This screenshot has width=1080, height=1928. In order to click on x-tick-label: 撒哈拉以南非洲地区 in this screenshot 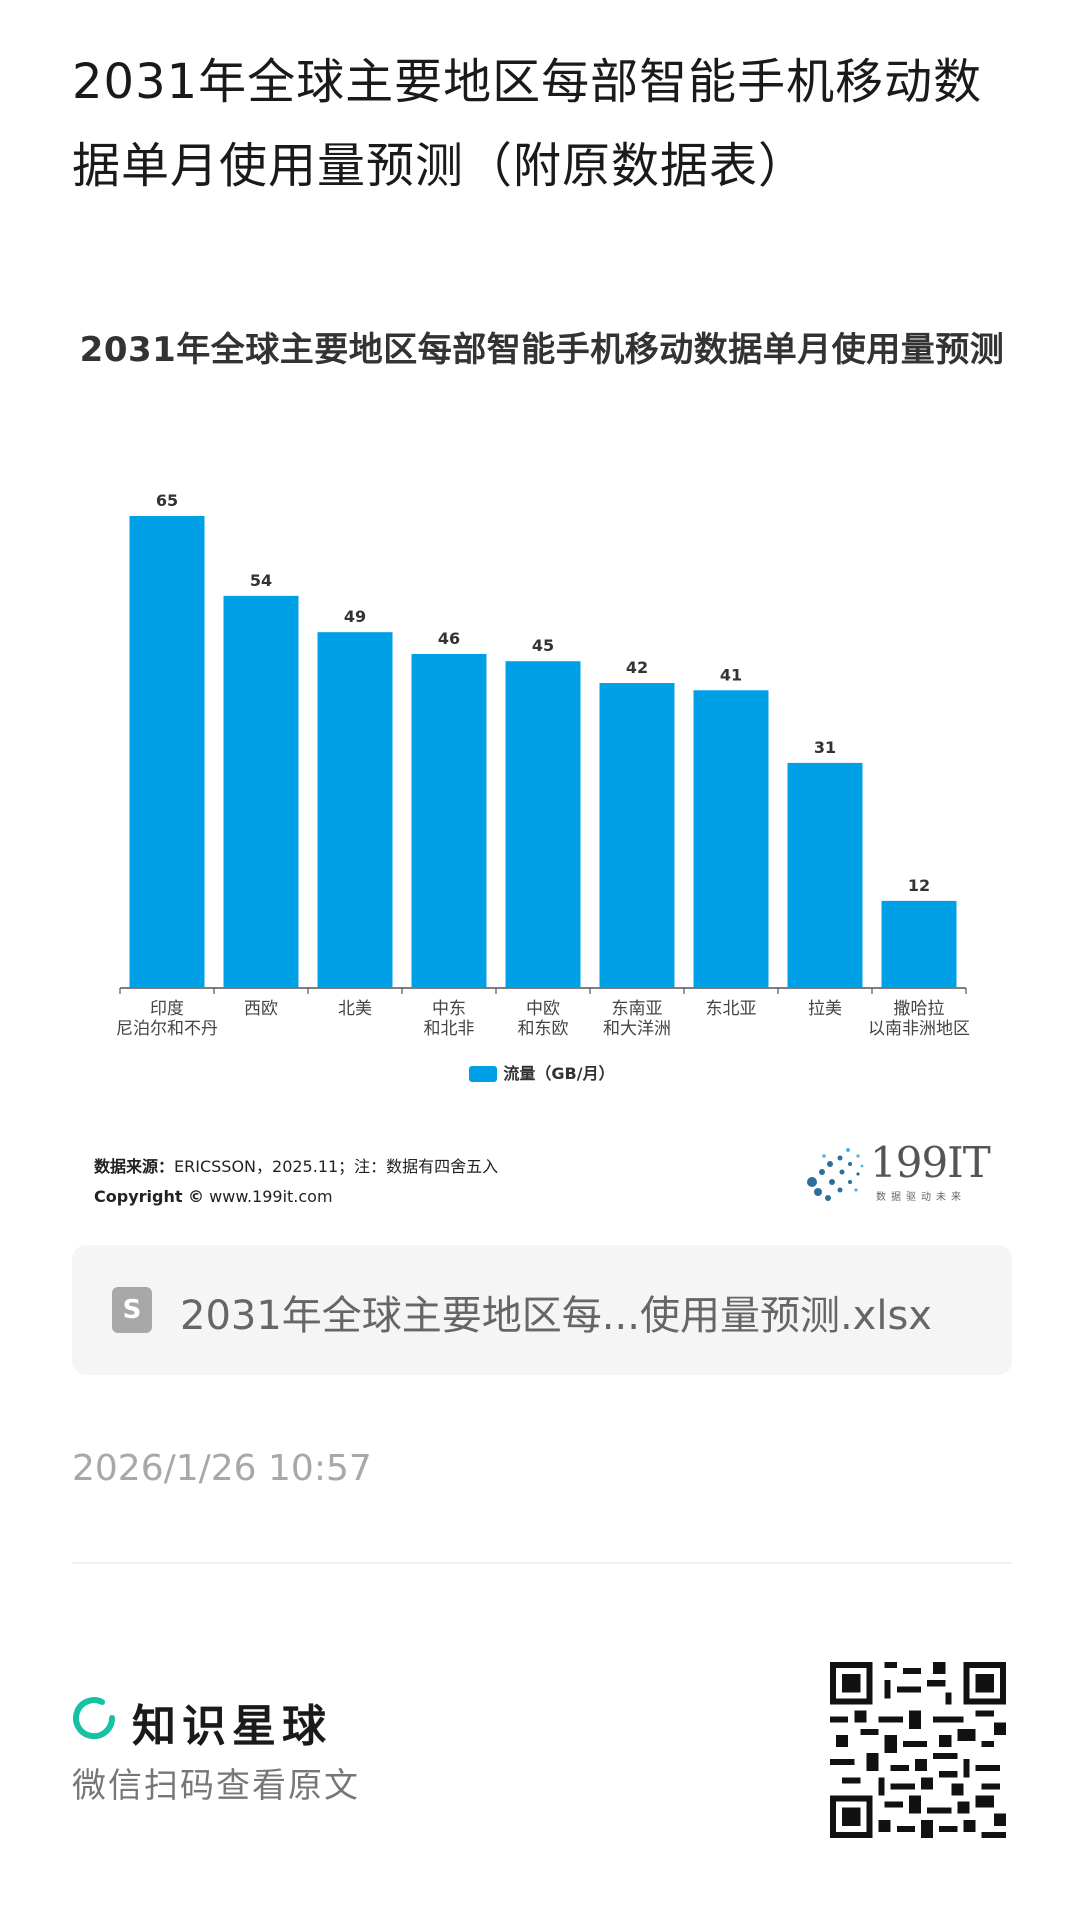, I will do `click(919, 1019)`.